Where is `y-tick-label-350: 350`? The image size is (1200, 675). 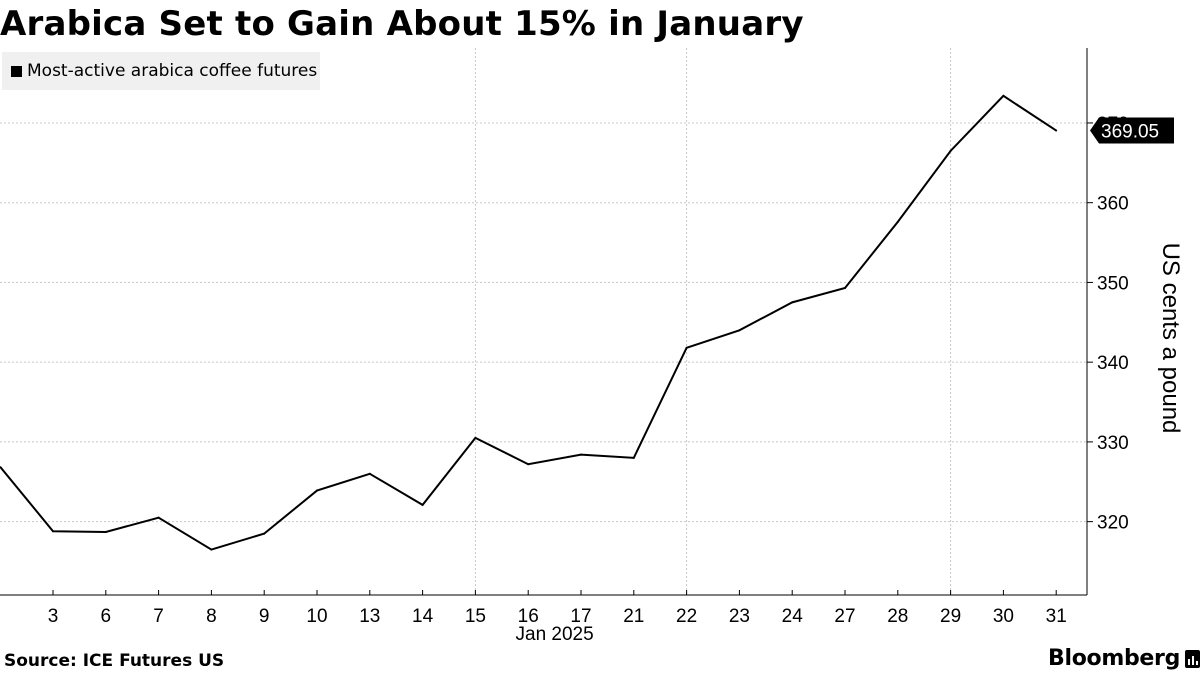
y-tick-label-350: 350 is located at coordinates (1113, 283).